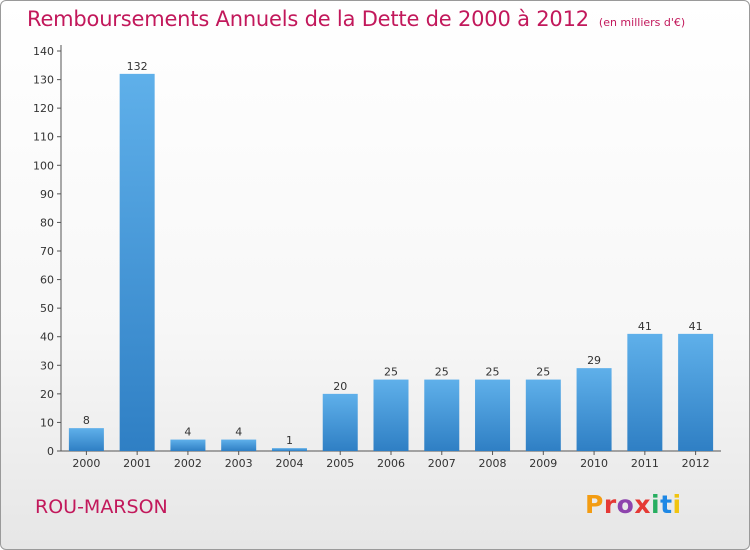 Image resolution: width=750 pixels, height=550 pixels. I want to click on x-tick-label: 2003, so click(239, 463).